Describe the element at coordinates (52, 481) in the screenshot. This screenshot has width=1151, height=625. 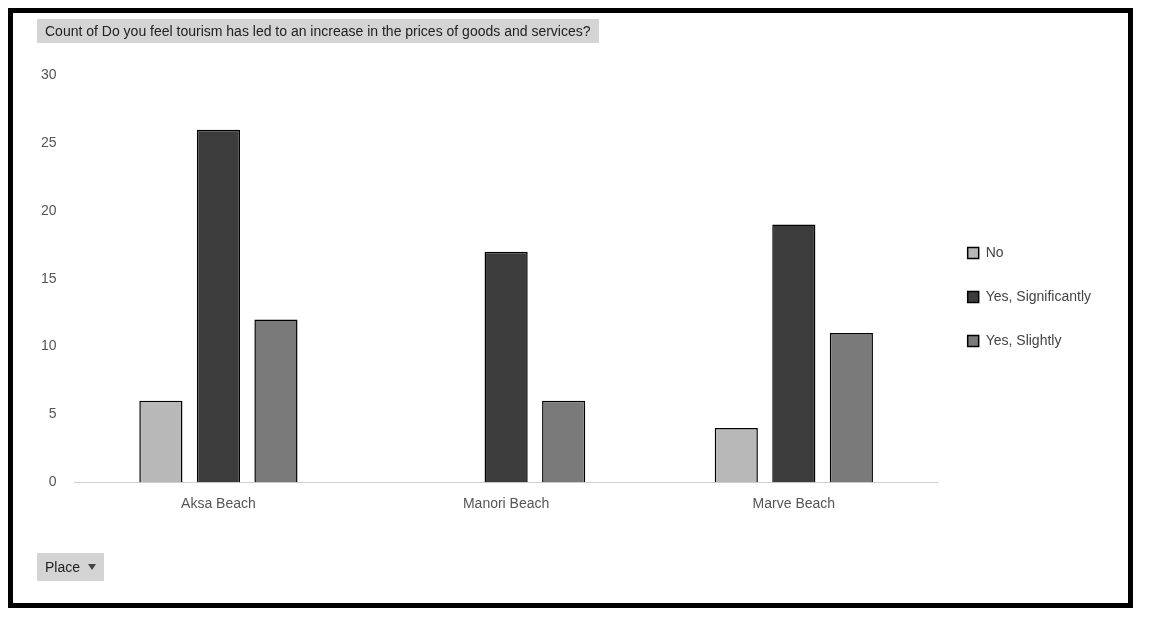
I see `y-tick-label: 0` at that location.